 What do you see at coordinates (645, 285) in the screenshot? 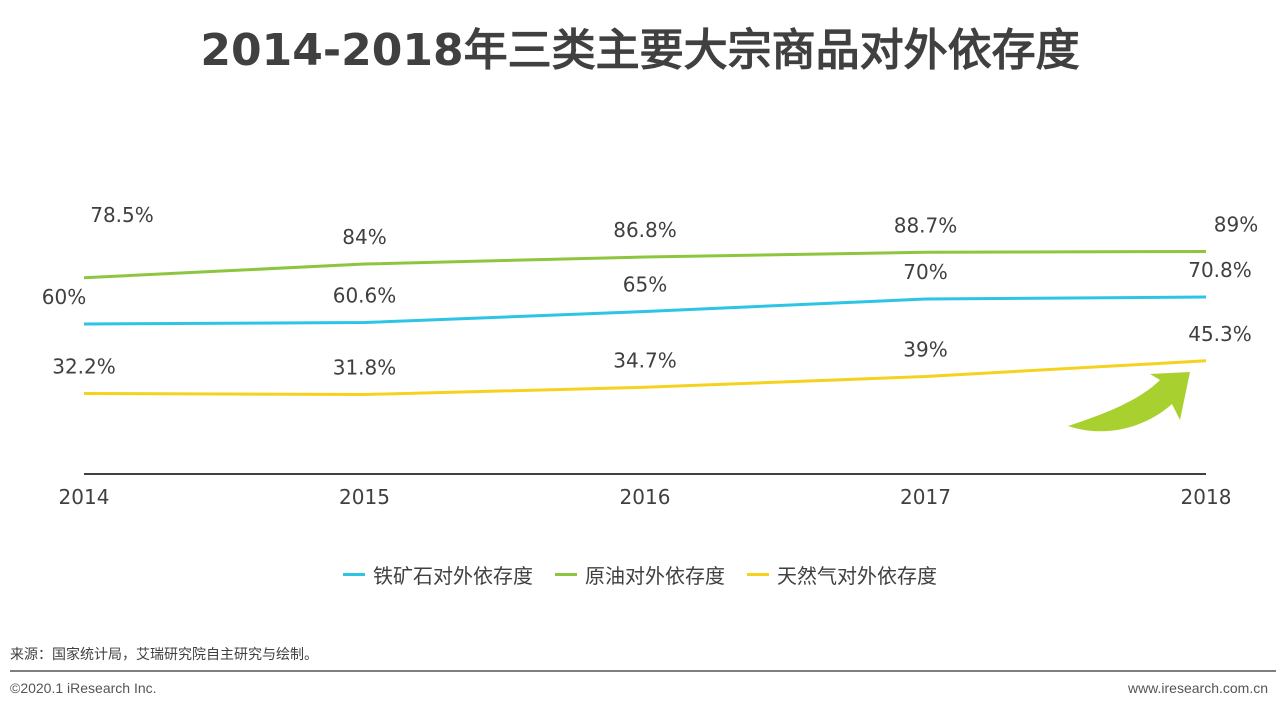
I see `data-label: 65%` at bounding box center [645, 285].